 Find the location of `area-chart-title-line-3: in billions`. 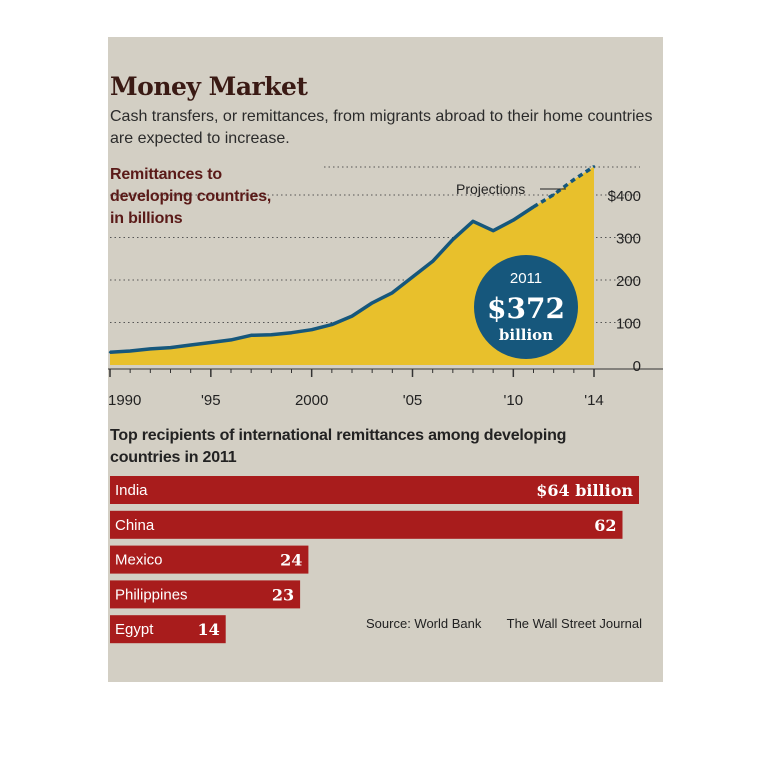

area-chart-title-line-3: in billions is located at coordinates (146, 218).